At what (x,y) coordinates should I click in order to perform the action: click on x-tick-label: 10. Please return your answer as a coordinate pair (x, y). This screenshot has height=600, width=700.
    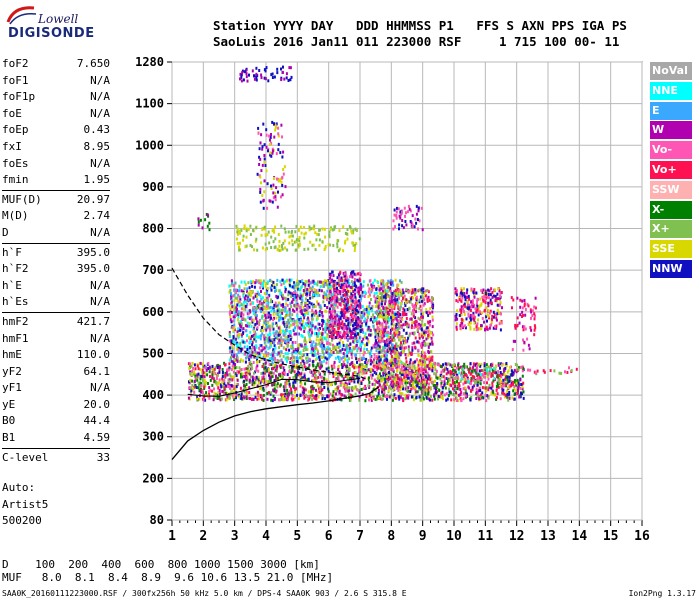
    Looking at the image, I should click on (454, 536).